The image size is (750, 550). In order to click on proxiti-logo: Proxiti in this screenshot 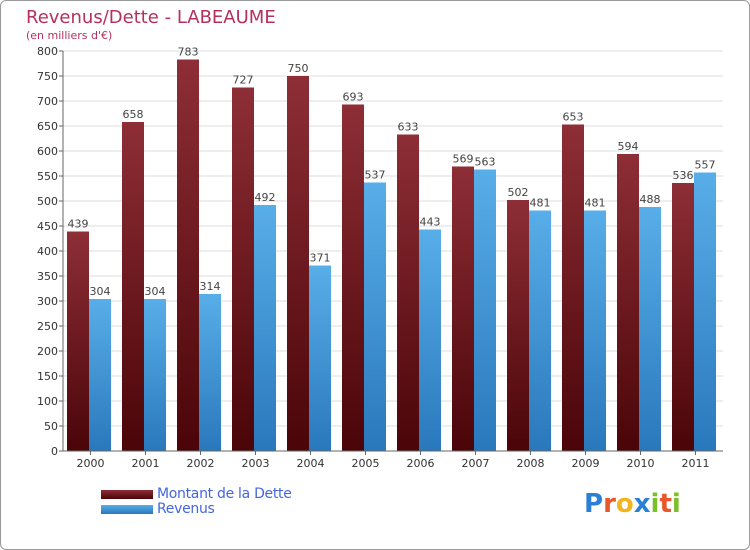, I will do `click(632, 504)`.